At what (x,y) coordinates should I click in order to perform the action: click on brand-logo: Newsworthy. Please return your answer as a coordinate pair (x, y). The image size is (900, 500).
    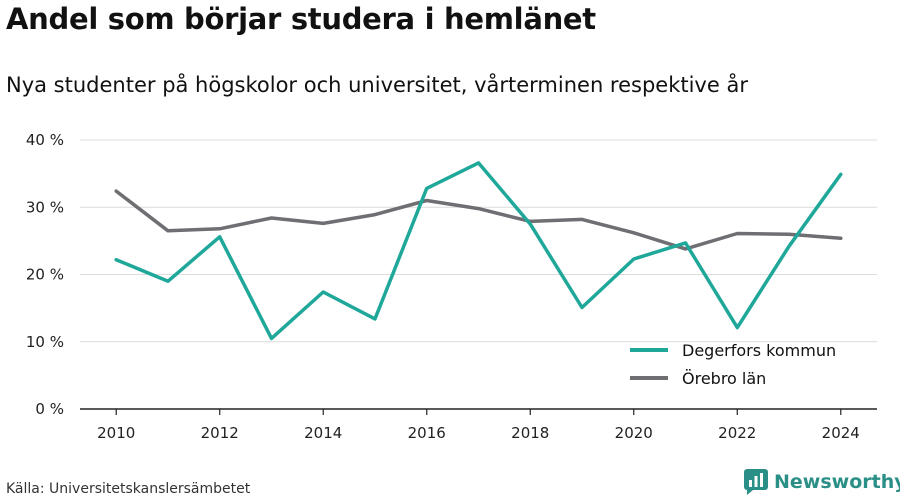
    Looking at the image, I should click on (822, 482).